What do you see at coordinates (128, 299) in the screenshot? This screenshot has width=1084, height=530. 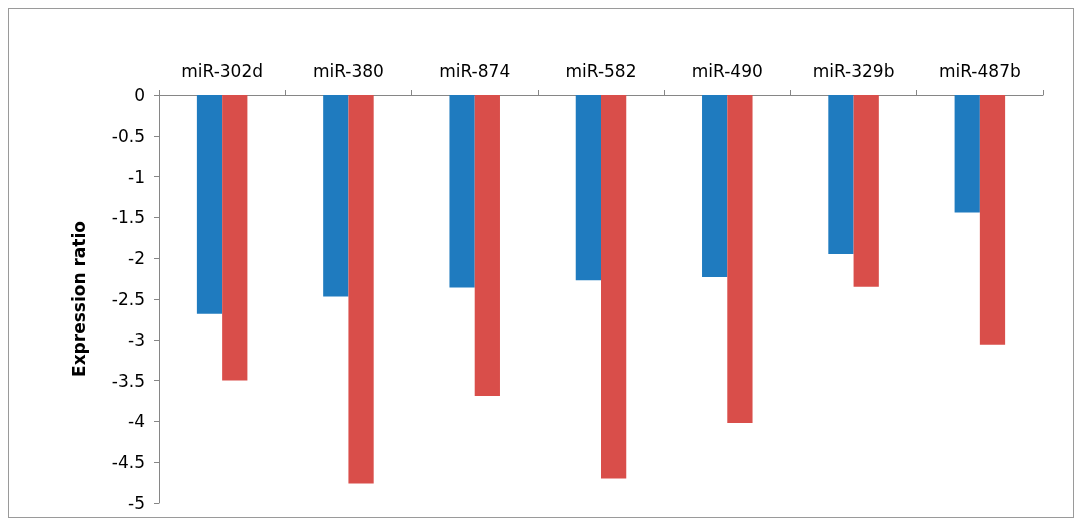 I see `y-tick-label: -2.5` at bounding box center [128, 299].